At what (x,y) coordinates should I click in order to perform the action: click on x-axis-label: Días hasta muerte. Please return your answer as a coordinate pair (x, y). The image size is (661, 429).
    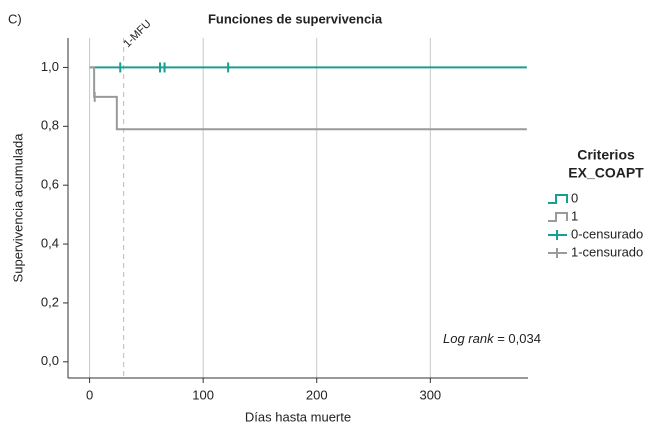
    Looking at the image, I should click on (298, 416).